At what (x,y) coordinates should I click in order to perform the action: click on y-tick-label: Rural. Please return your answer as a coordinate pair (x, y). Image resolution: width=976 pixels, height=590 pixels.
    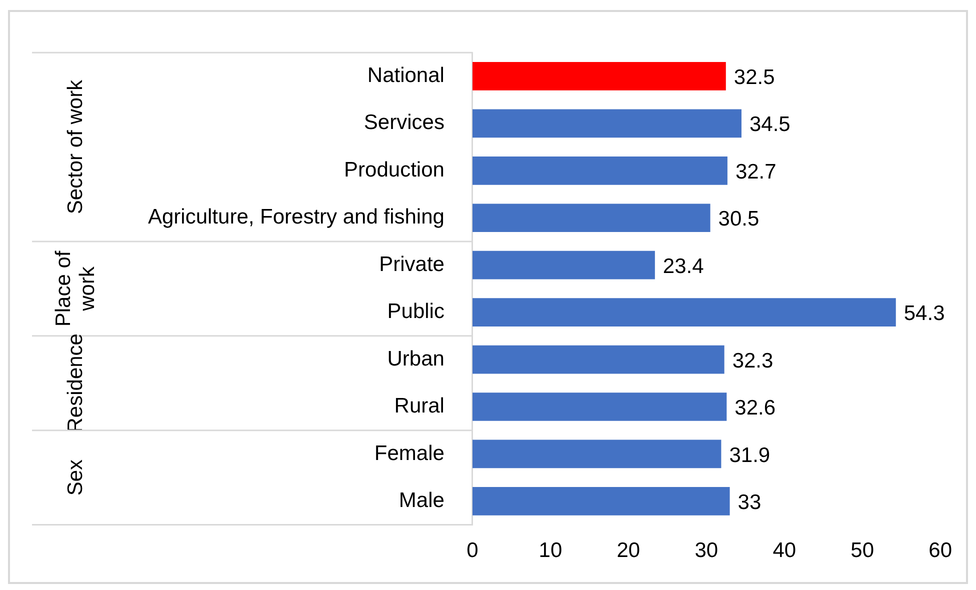
    Looking at the image, I should click on (419, 406).